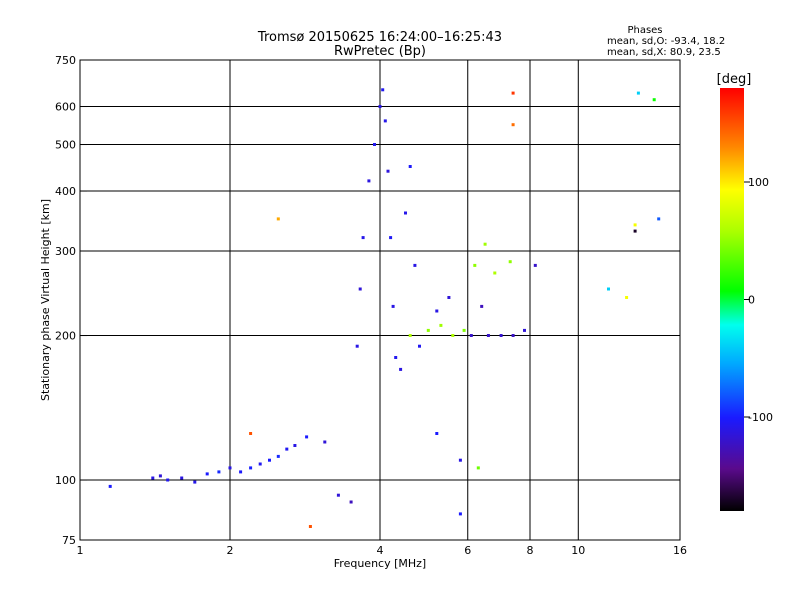  Describe the element at coordinates (467, 550) in the screenshot. I see `x-tick-label: 6` at that location.